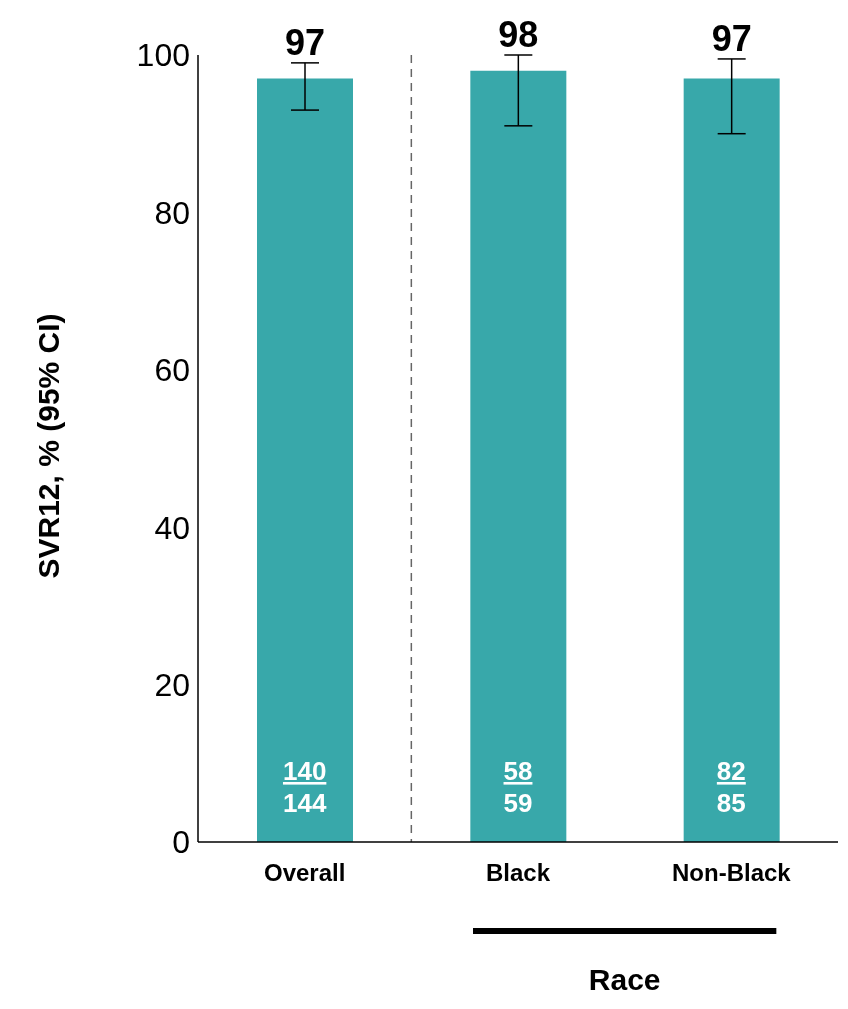 This screenshot has width=848, height=1009. What do you see at coordinates (172, 684) in the screenshot?
I see `y-tick-label: 20` at bounding box center [172, 684].